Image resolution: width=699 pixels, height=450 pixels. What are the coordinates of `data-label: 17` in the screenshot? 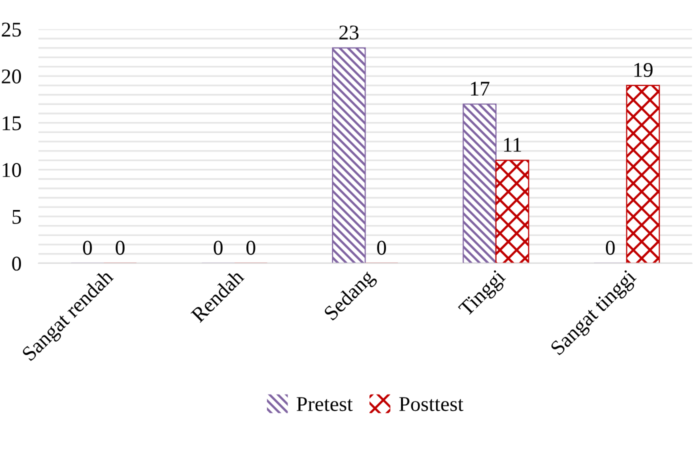 It's located at (480, 89).